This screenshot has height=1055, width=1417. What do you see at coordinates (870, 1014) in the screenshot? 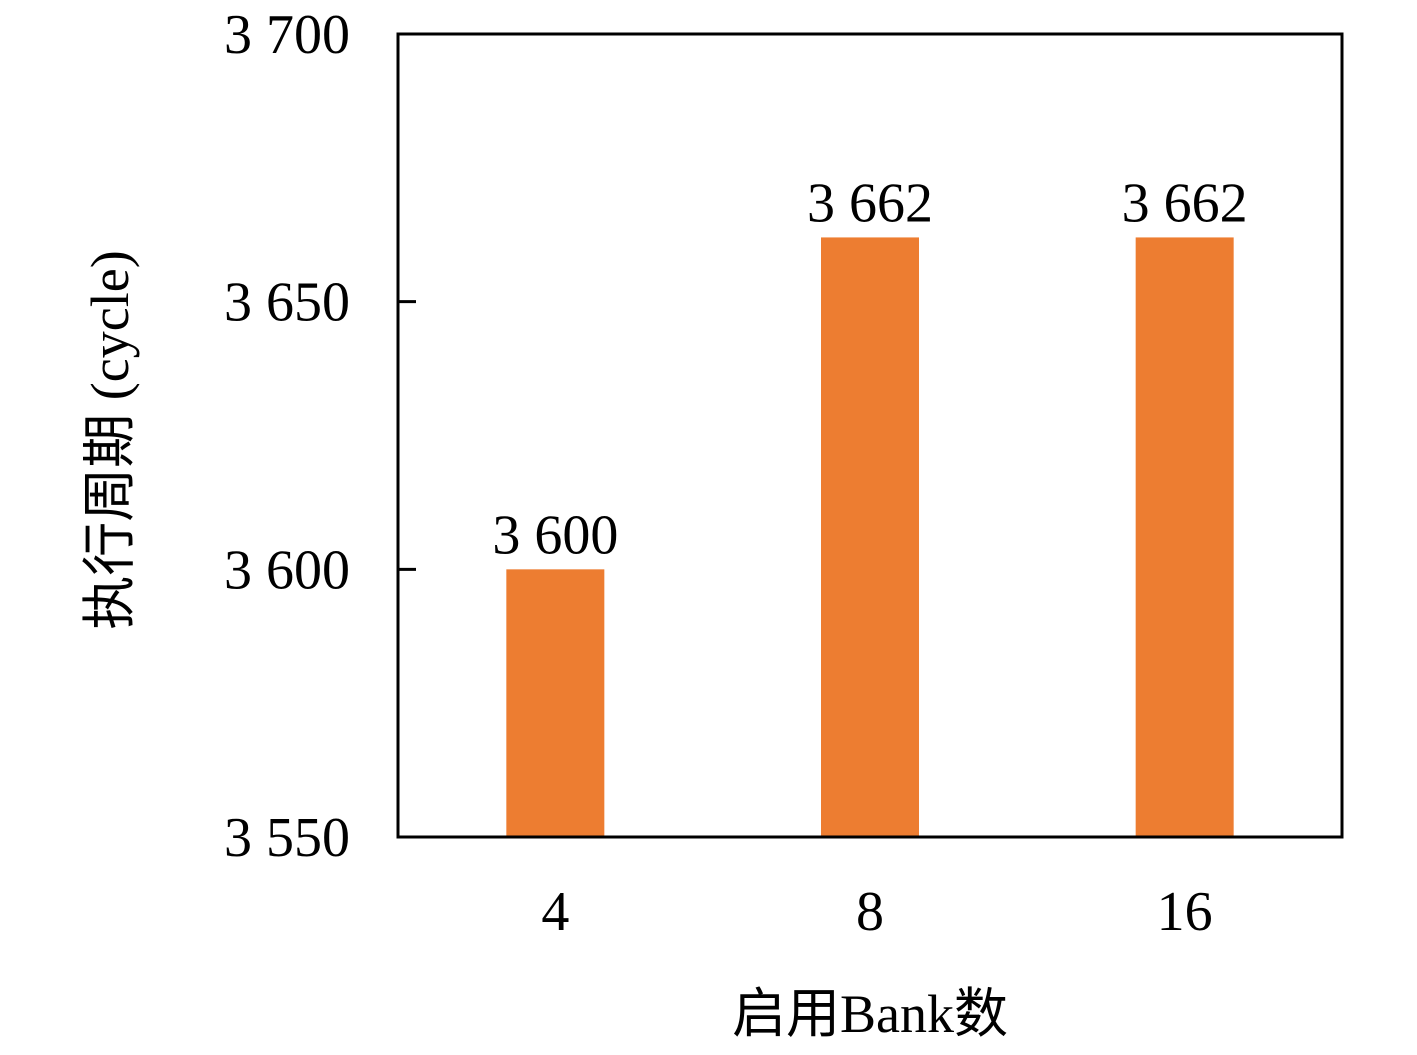
I see `x-axis-label: 启用Bank数` at bounding box center [870, 1014].